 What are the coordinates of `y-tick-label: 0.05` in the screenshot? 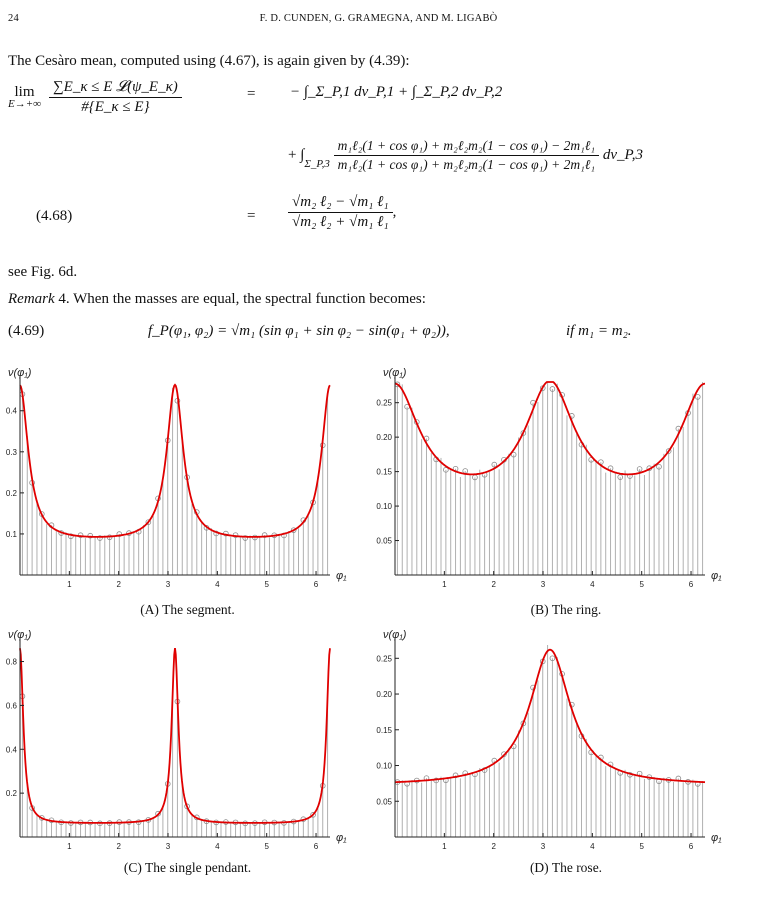 It's located at (384, 541).